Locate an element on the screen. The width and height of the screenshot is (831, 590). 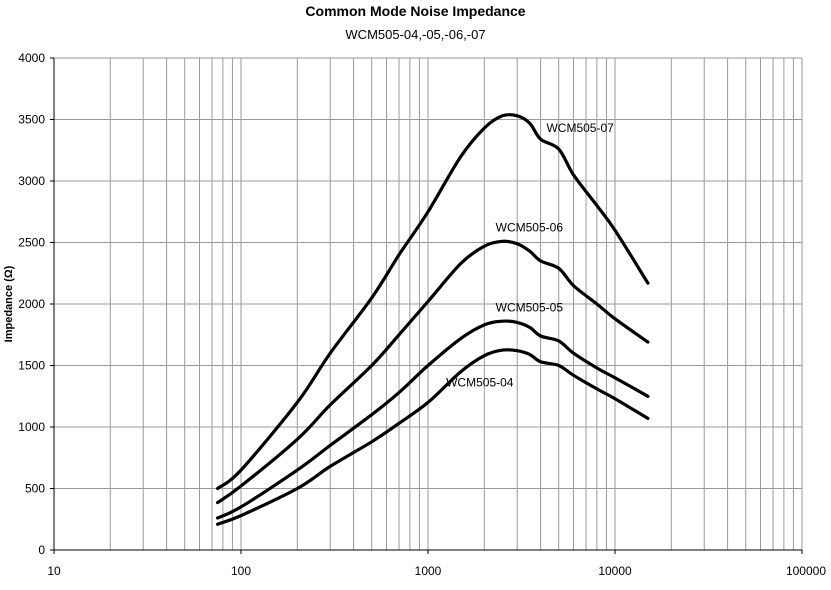
series-label-wcm505-05: WCM505-05 is located at coordinates (530, 307).